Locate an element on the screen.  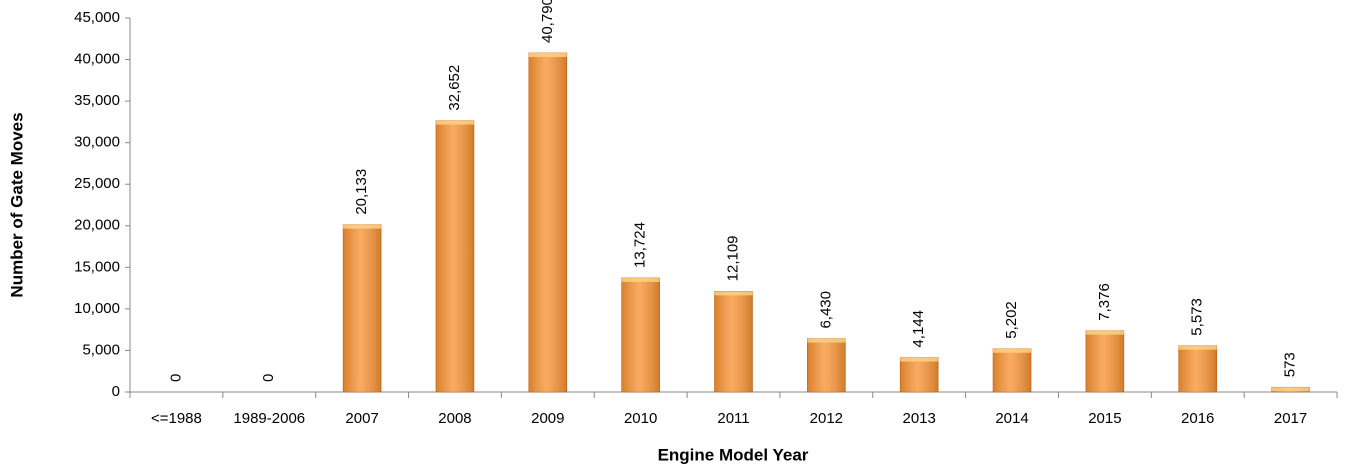
x-tick-label: 2008 is located at coordinates (454, 418).